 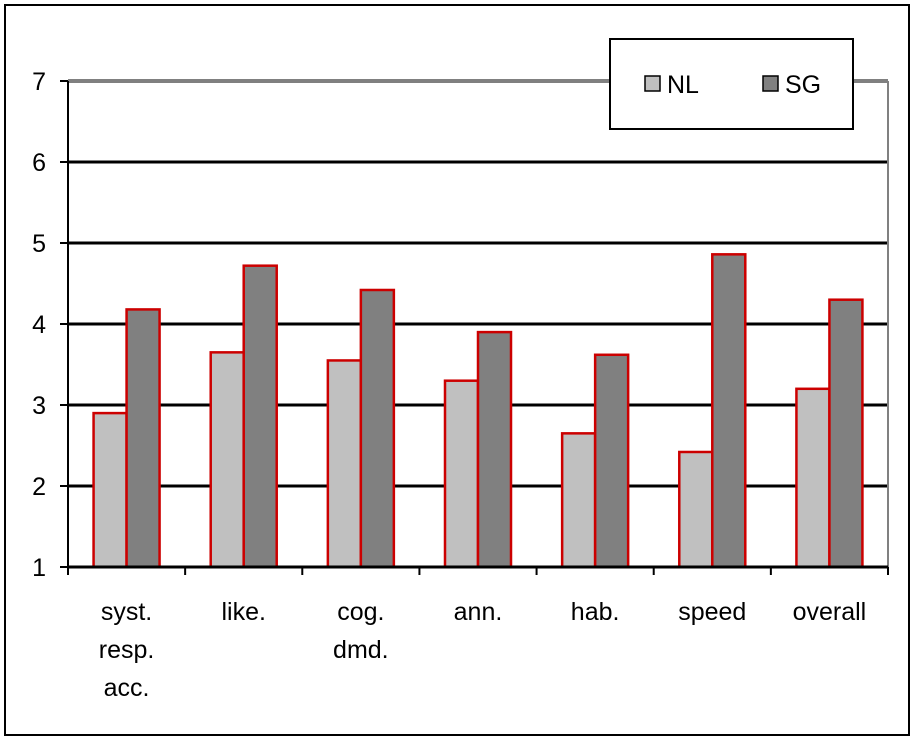 What do you see at coordinates (39, 244) in the screenshot?
I see `y-tick-label: 5` at bounding box center [39, 244].